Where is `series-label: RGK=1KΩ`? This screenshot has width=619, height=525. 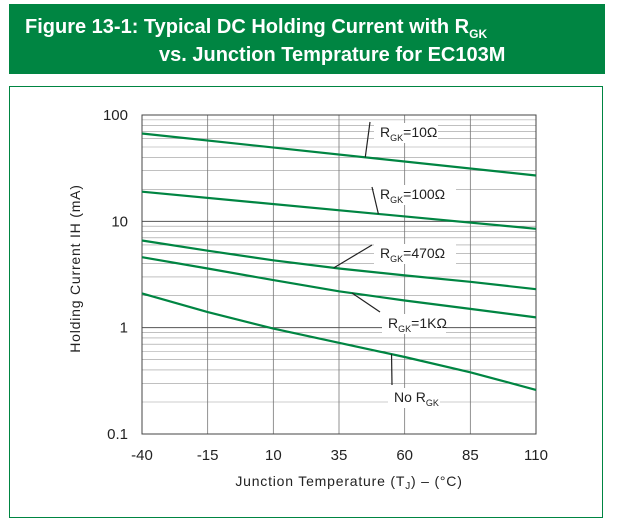
series-label: RGK=1KΩ is located at coordinates (417, 324).